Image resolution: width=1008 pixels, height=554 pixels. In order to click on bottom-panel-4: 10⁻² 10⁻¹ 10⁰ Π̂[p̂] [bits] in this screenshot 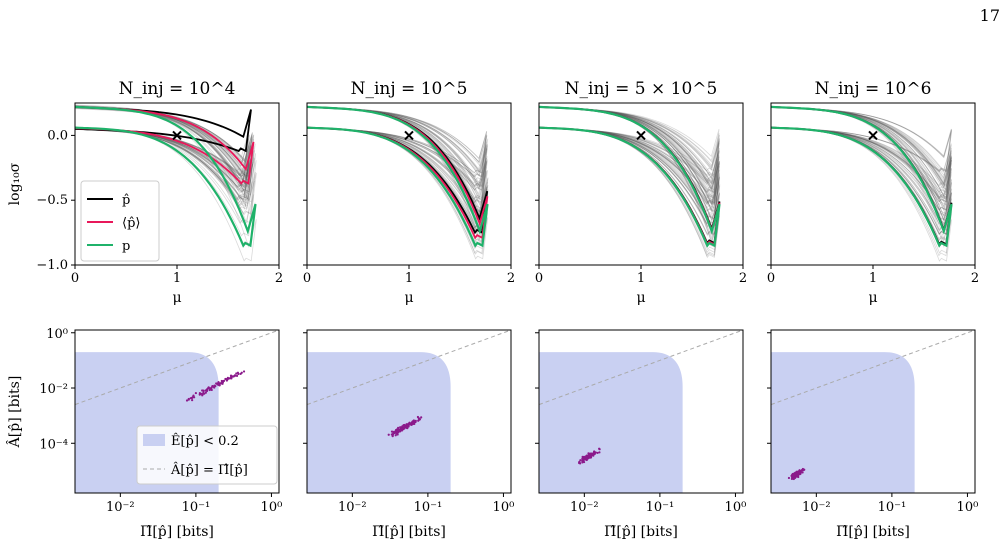, I will do `click(873, 434)`.